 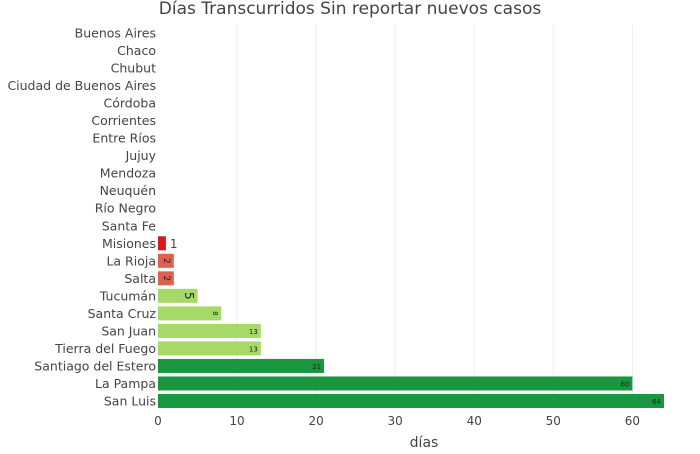 What do you see at coordinates (624, 384) in the screenshot?
I see `bar-value-label: 60` at bounding box center [624, 384].